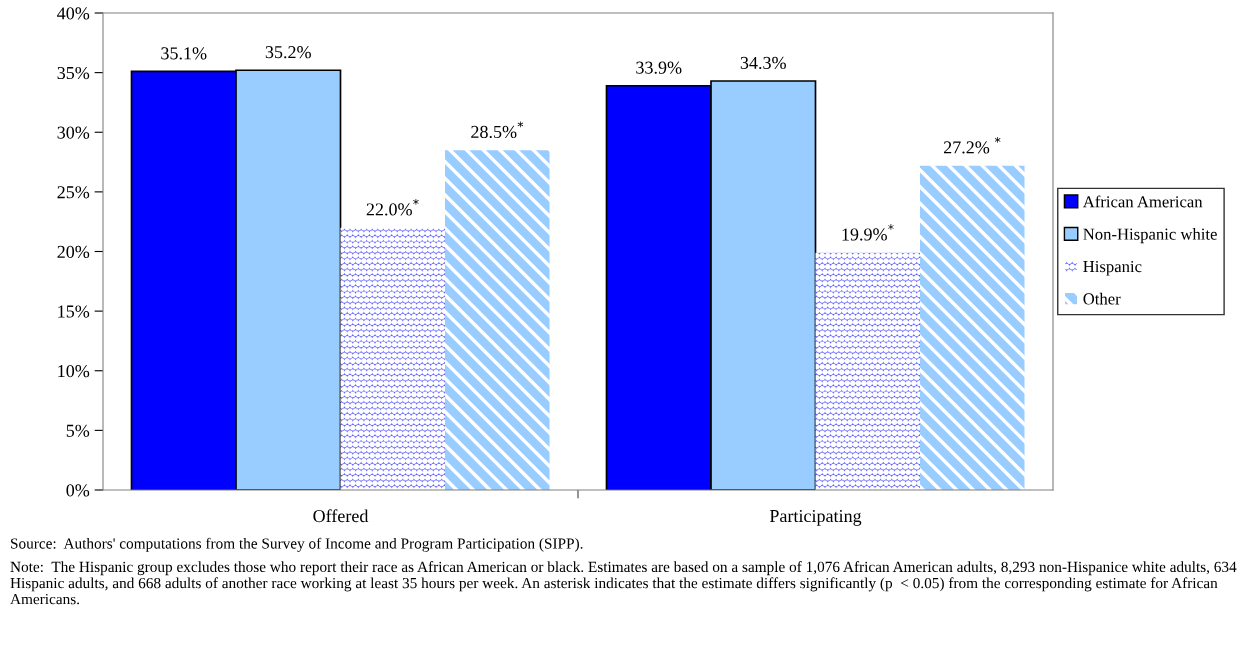 The width and height of the screenshot is (1252, 668). I want to click on legend-label: Non-Hispanic white, so click(1150, 236).